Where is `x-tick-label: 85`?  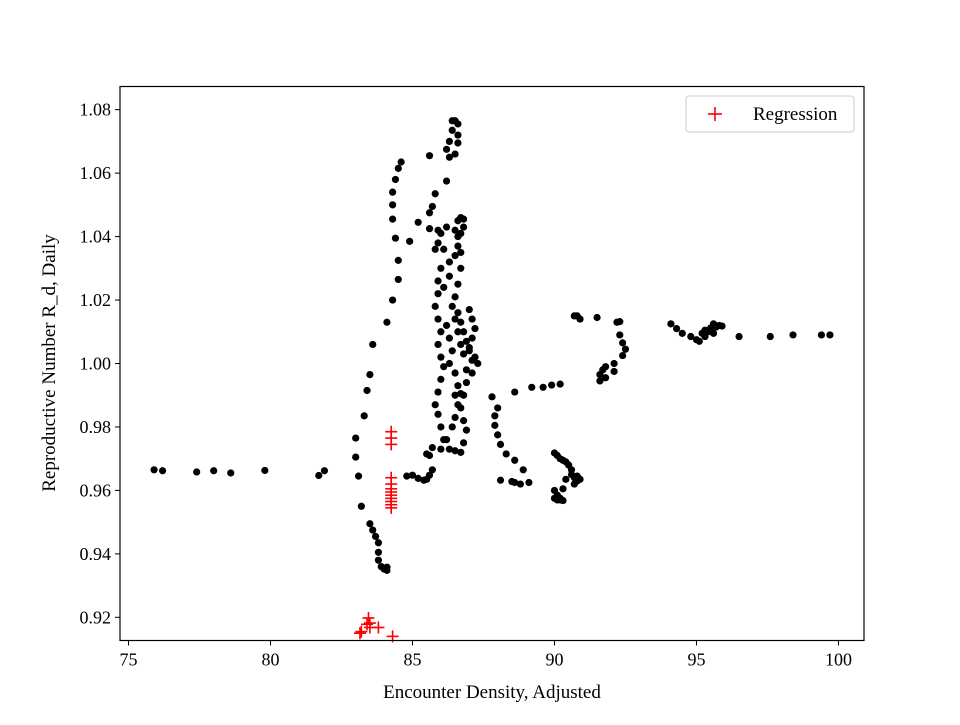
x-tick-label: 85 is located at coordinates (412, 660).